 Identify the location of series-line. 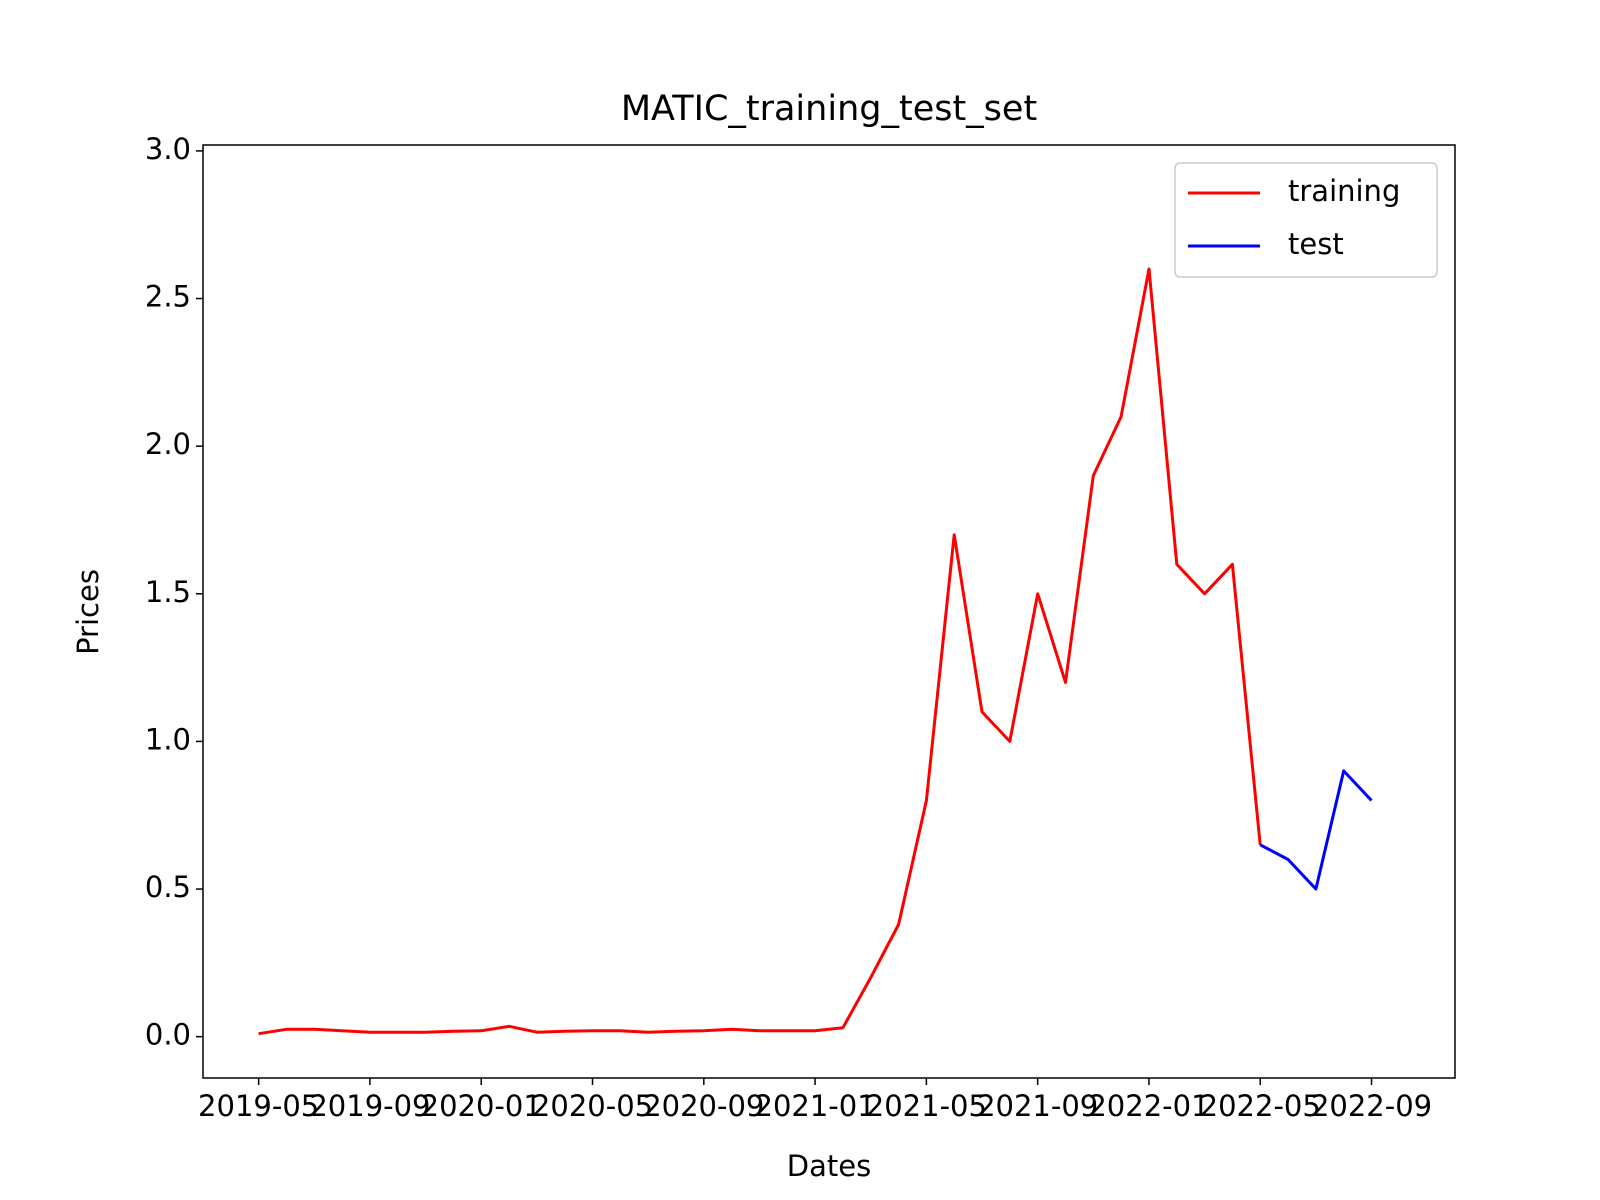
(1316, 830).